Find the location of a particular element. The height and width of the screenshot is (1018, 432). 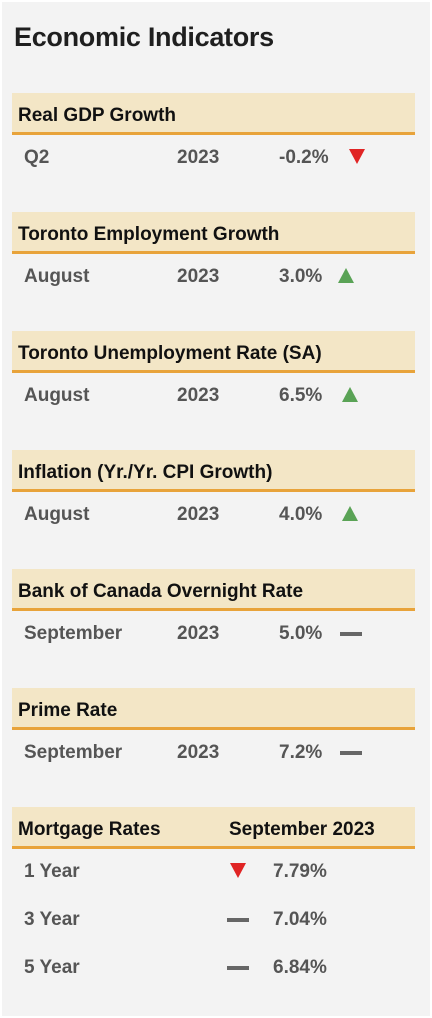

section-header: Toronto Unemployment Rate (SA) is located at coordinates (213, 352).